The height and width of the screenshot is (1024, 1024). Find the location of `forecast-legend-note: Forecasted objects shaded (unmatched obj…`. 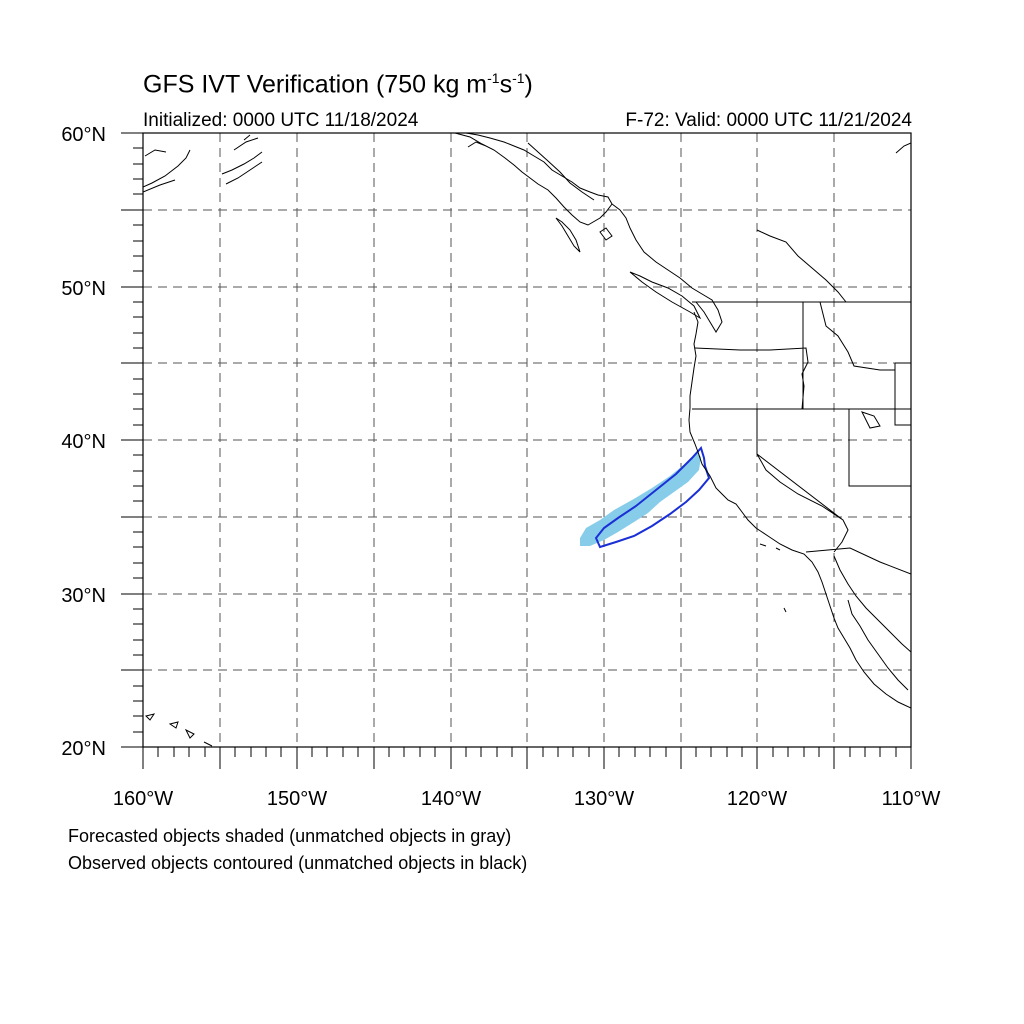

forecast-legend-note: Forecasted objects shaded (unmatched obj… is located at coordinates (290, 836).